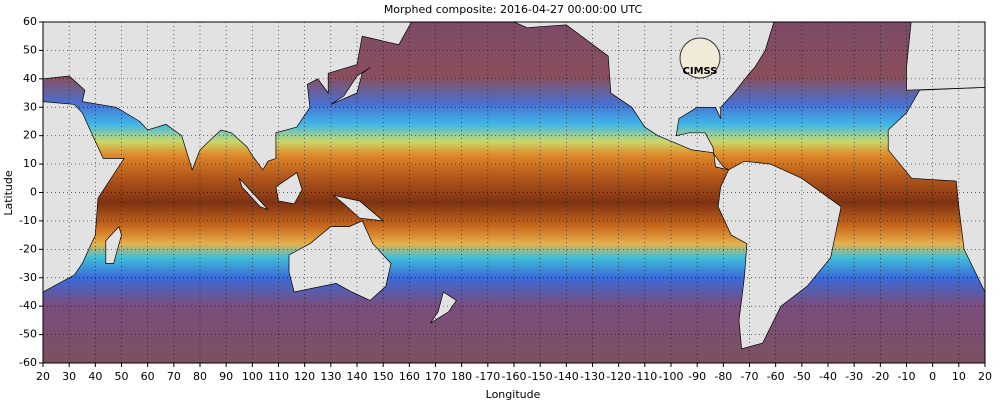  What do you see at coordinates (28, 334) in the screenshot?
I see `y-tick-label: -50` at bounding box center [28, 334].